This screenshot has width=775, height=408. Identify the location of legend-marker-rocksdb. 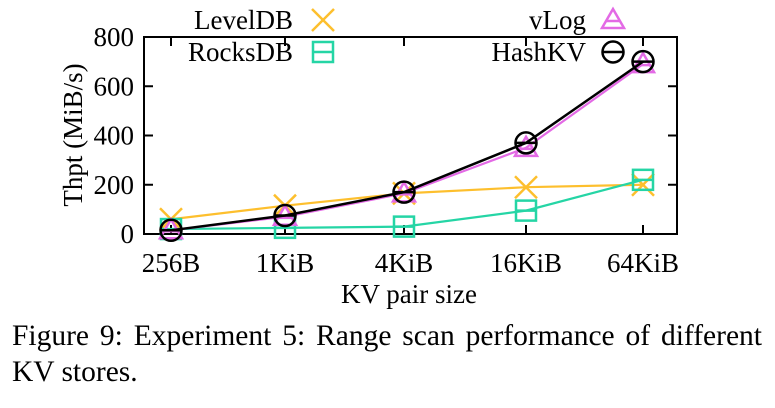
(323, 52).